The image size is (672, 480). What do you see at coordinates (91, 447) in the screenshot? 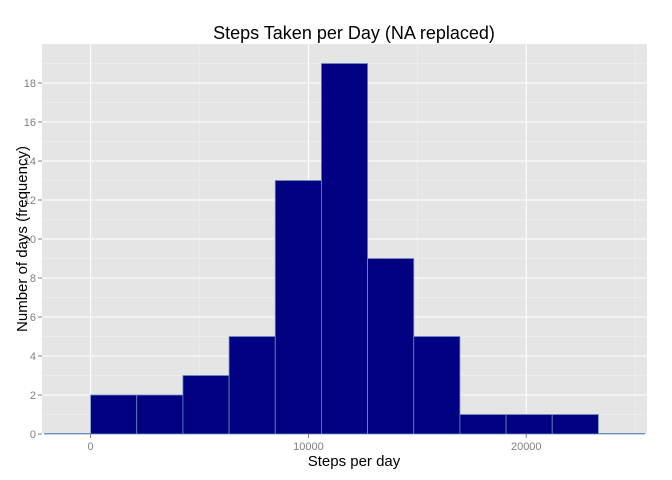
I see `x-tick-label: 0` at bounding box center [91, 447].